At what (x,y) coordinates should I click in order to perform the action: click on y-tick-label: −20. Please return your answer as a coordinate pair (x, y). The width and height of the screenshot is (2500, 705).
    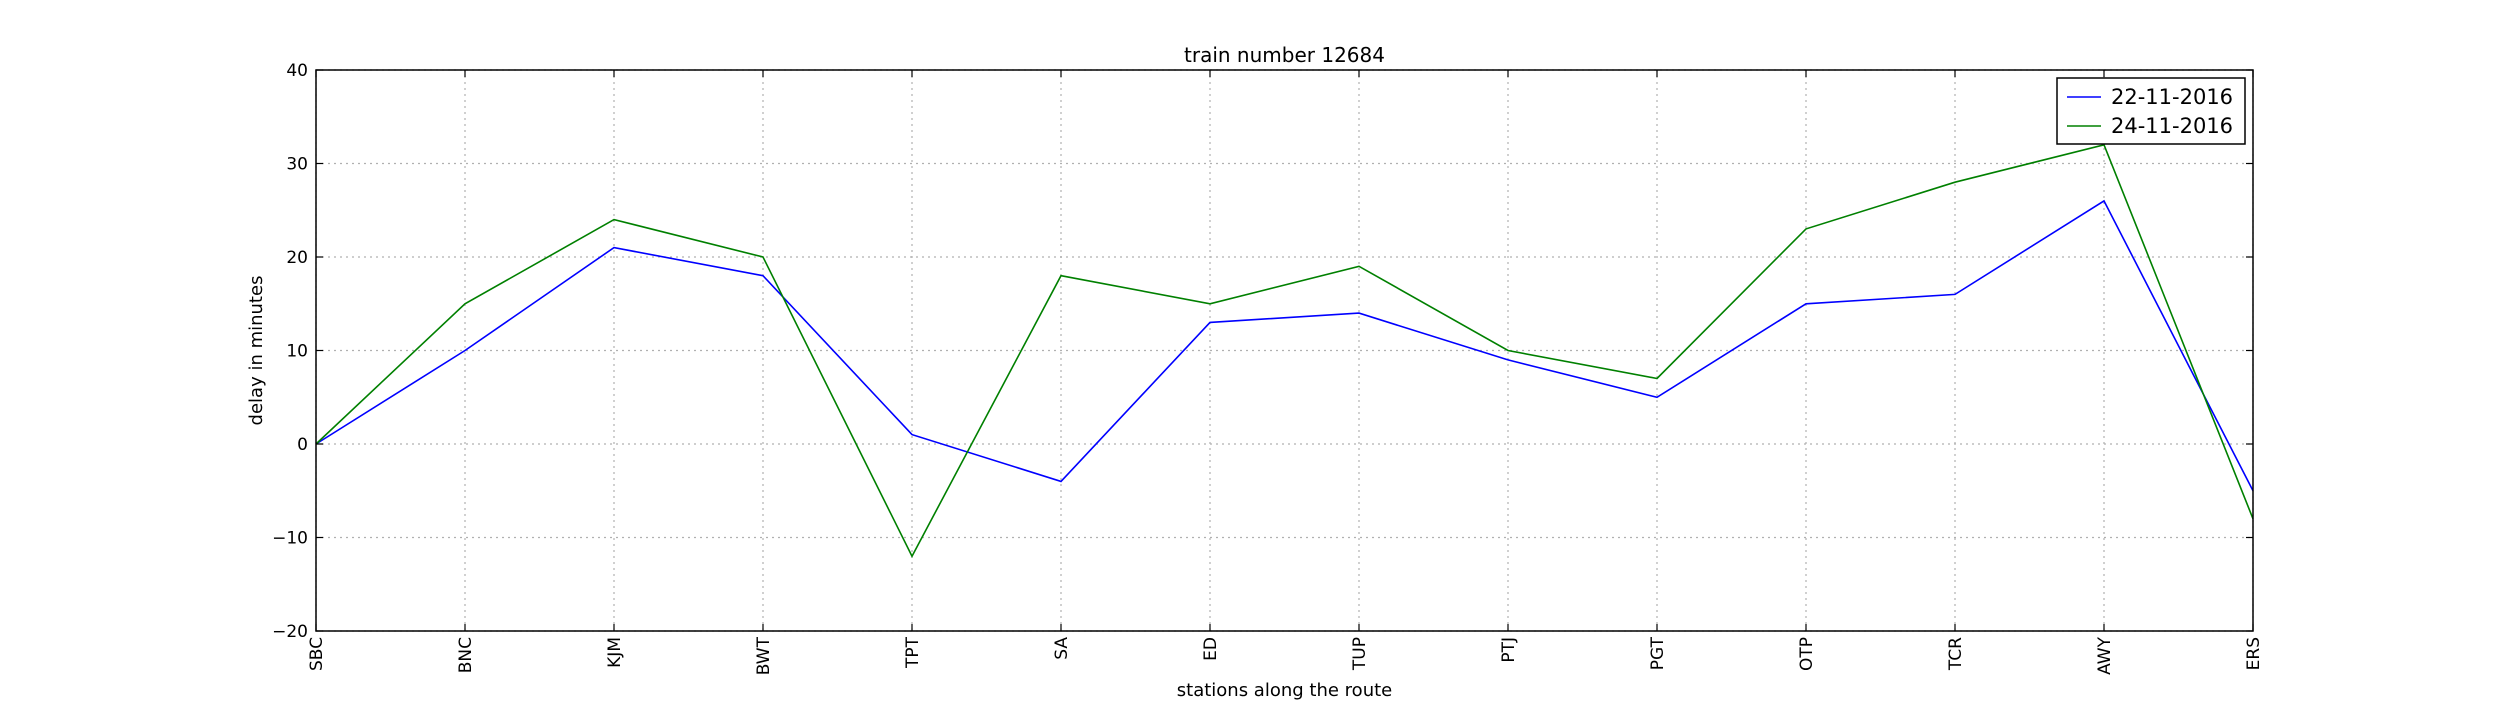
    Looking at the image, I should click on (290, 632).